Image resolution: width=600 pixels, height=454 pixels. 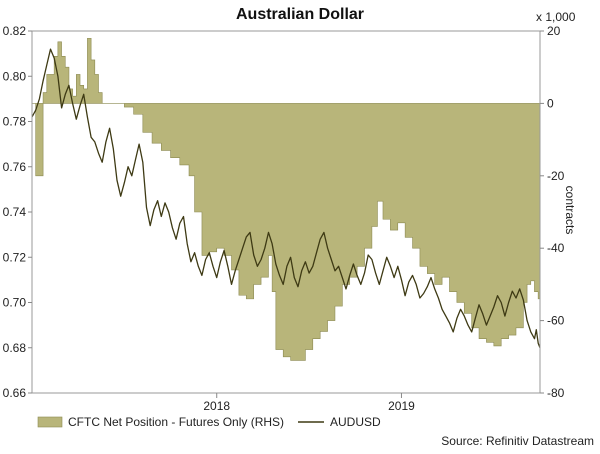 What do you see at coordinates (15, 31) in the screenshot?
I see `left-axis-tick-label: 0.82` at bounding box center [15, 31].